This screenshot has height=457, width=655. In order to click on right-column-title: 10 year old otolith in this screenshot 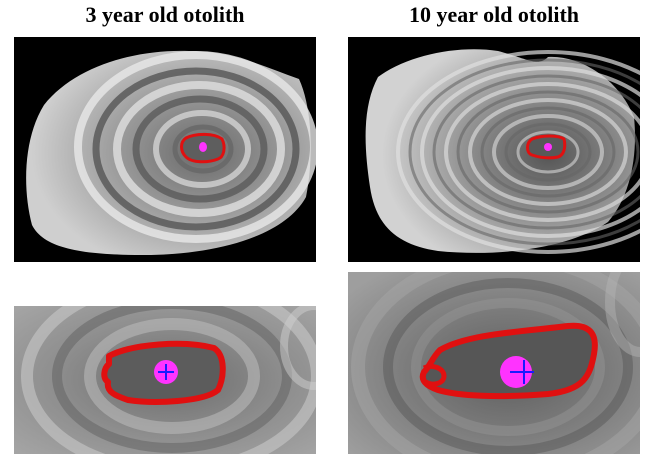, I will do `click(494, 14)`.